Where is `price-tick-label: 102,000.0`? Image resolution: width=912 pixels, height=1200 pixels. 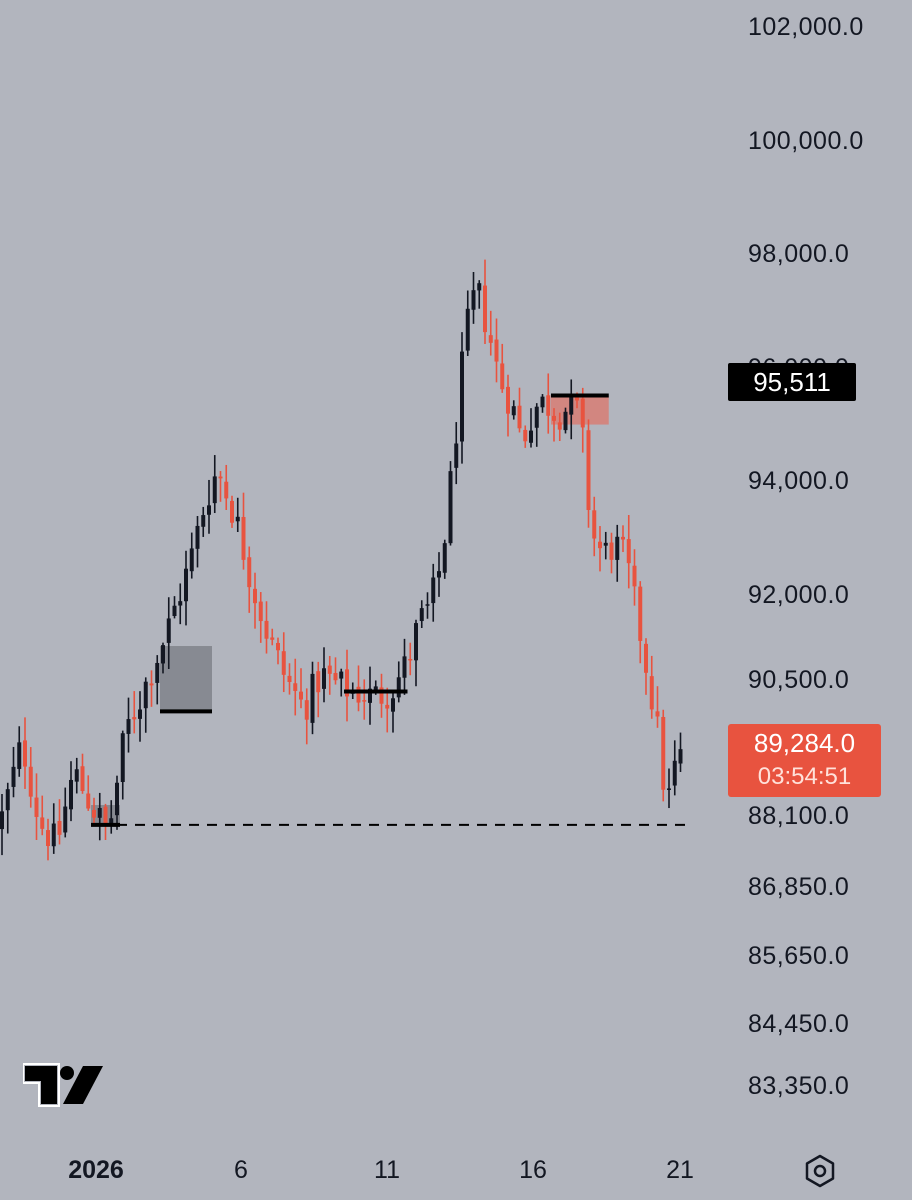
price-tick-label: 102,000.0 is located at coordinates (806, 27).